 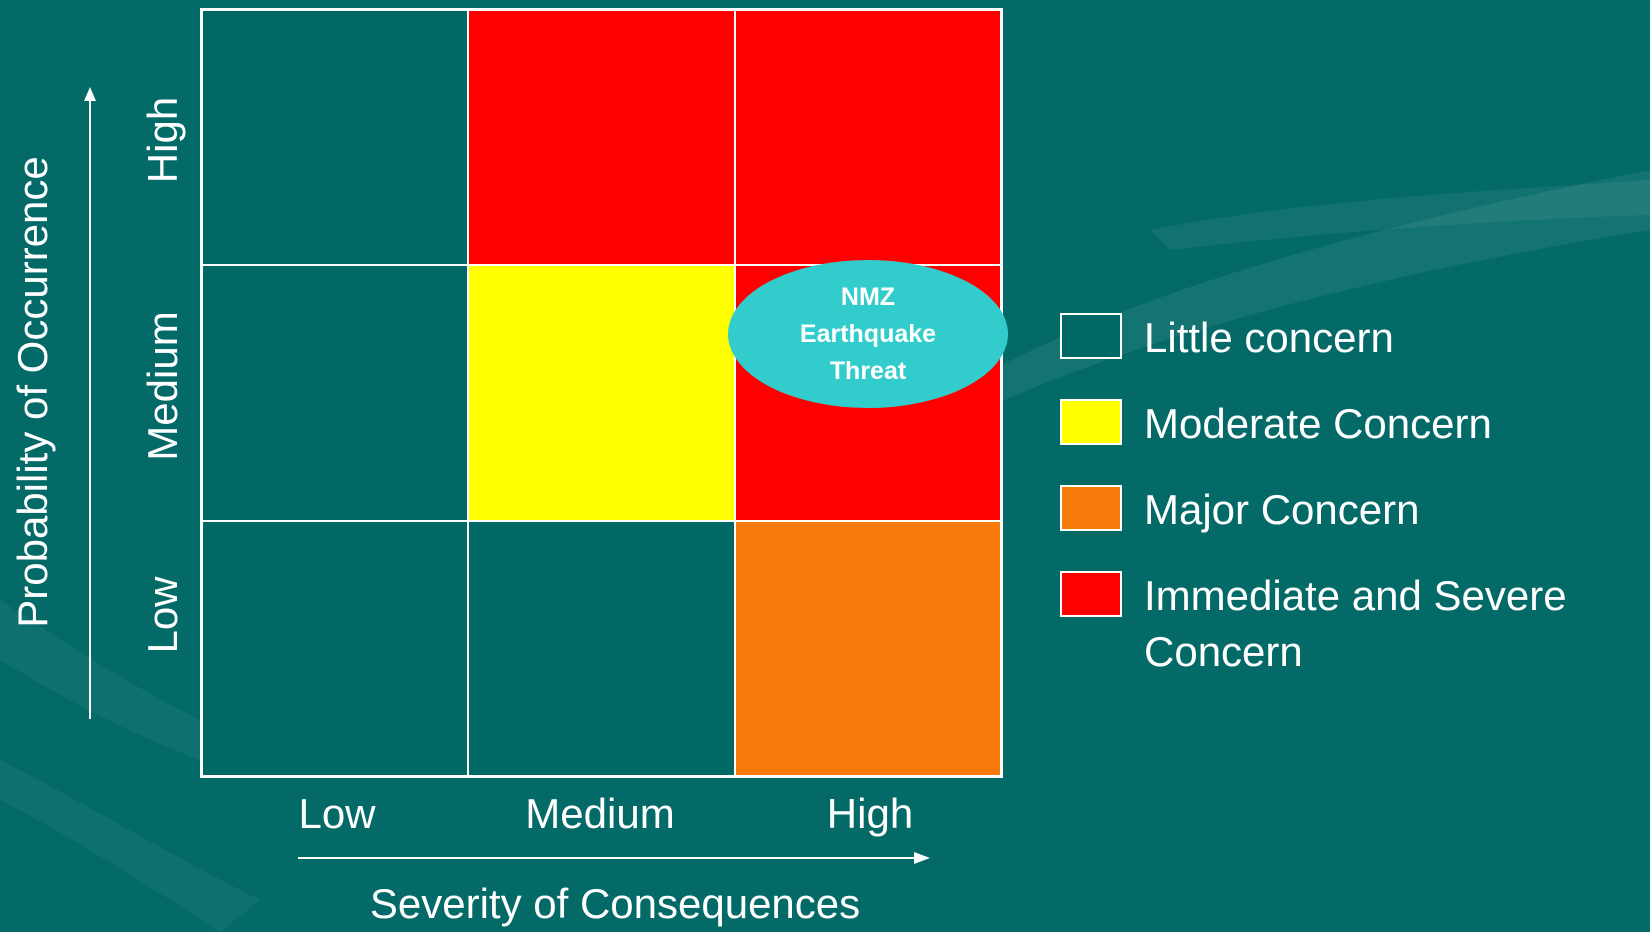 I want to click on x-axis-title: Severity of Consequences, so click(x=615, y=903).